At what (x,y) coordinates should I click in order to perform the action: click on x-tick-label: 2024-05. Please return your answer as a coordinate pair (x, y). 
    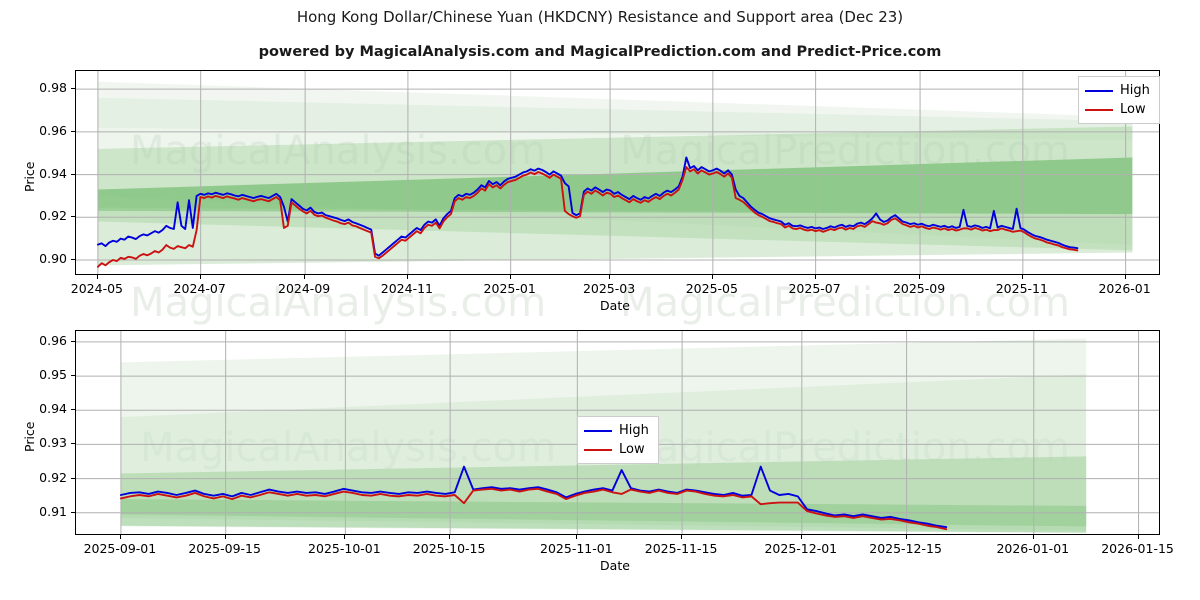
    Looking at the image, I should click on (96, 288).